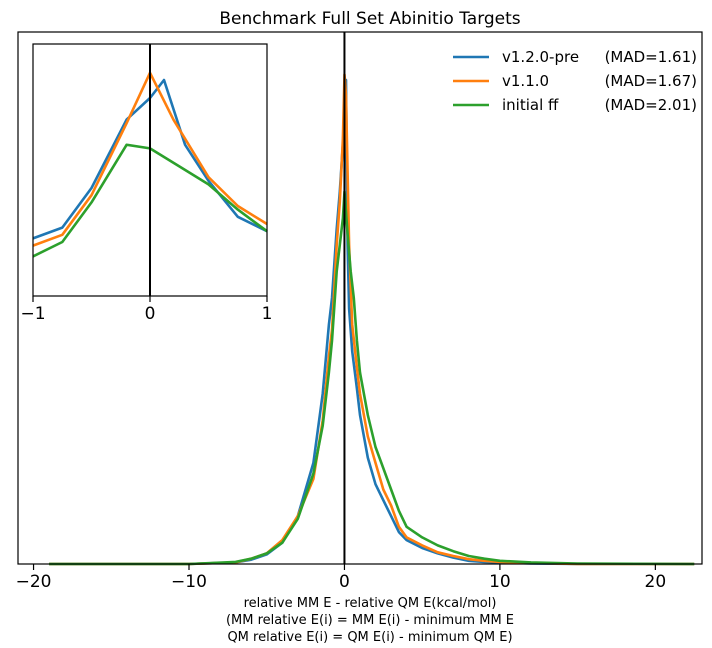  Describe the element at coordinates (651, 105) in the screenshot. I see `legend-mad-initial-ff: (MAD=2.01)` at that location.